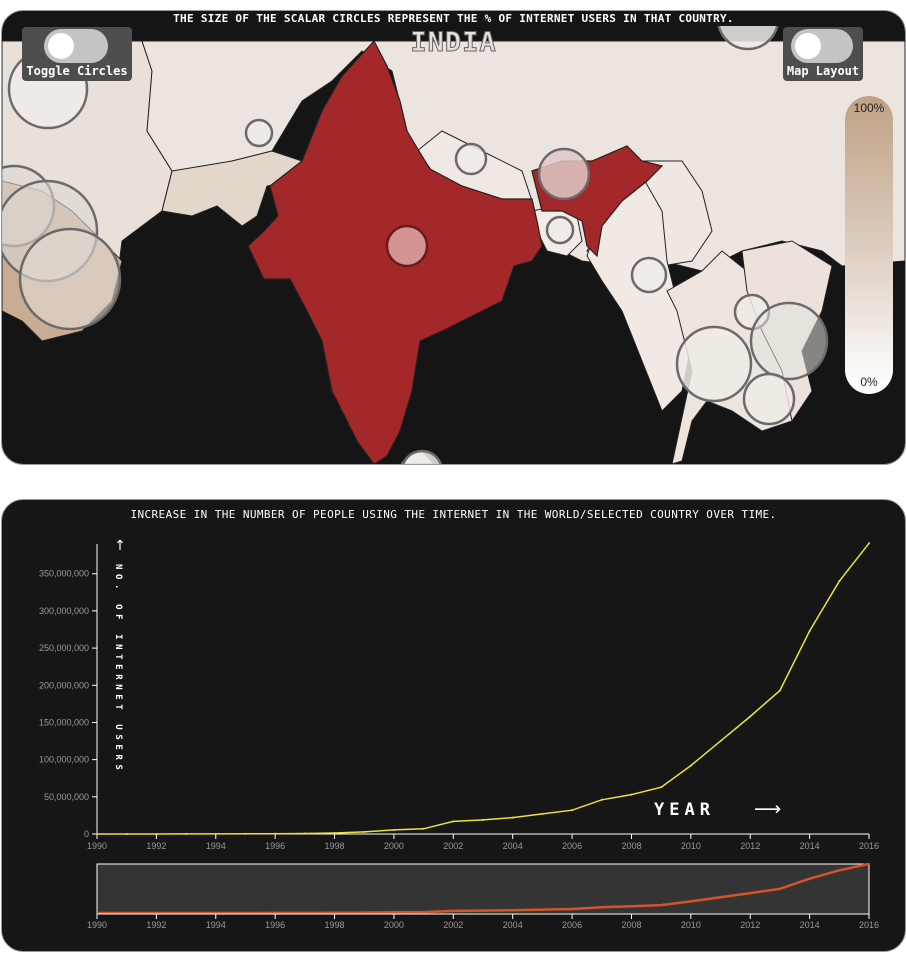 This screenshot has height=954, width=906. Describe the element at coordinates (64, 760) in the screenshot. I see `y-tick-label: 100,000,000` at that location.